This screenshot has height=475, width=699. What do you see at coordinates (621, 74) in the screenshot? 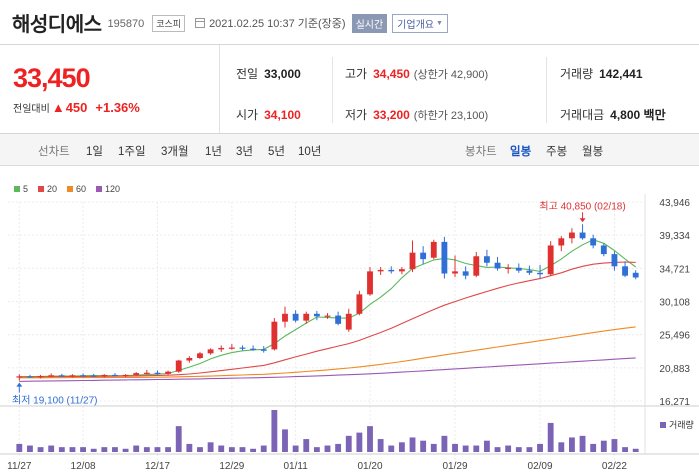
I see `volume-value: 142,441` at bounding box center [621, 74].